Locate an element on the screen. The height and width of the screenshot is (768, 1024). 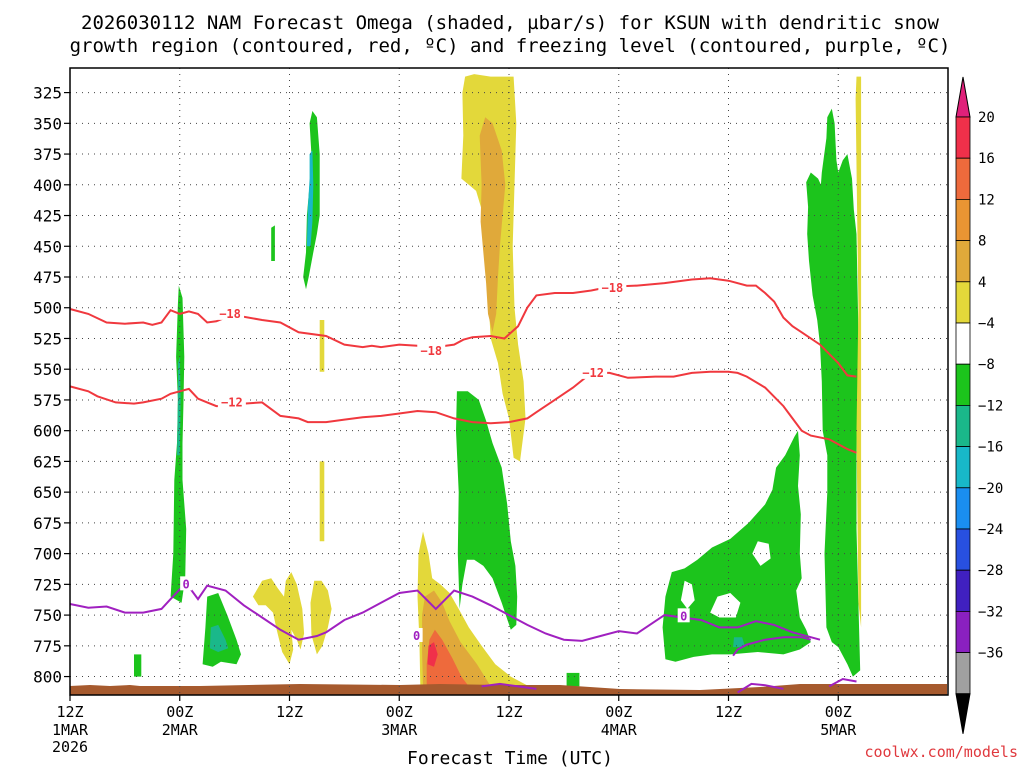
darkorange-lower-3mar is located at coordinates (447, 658).